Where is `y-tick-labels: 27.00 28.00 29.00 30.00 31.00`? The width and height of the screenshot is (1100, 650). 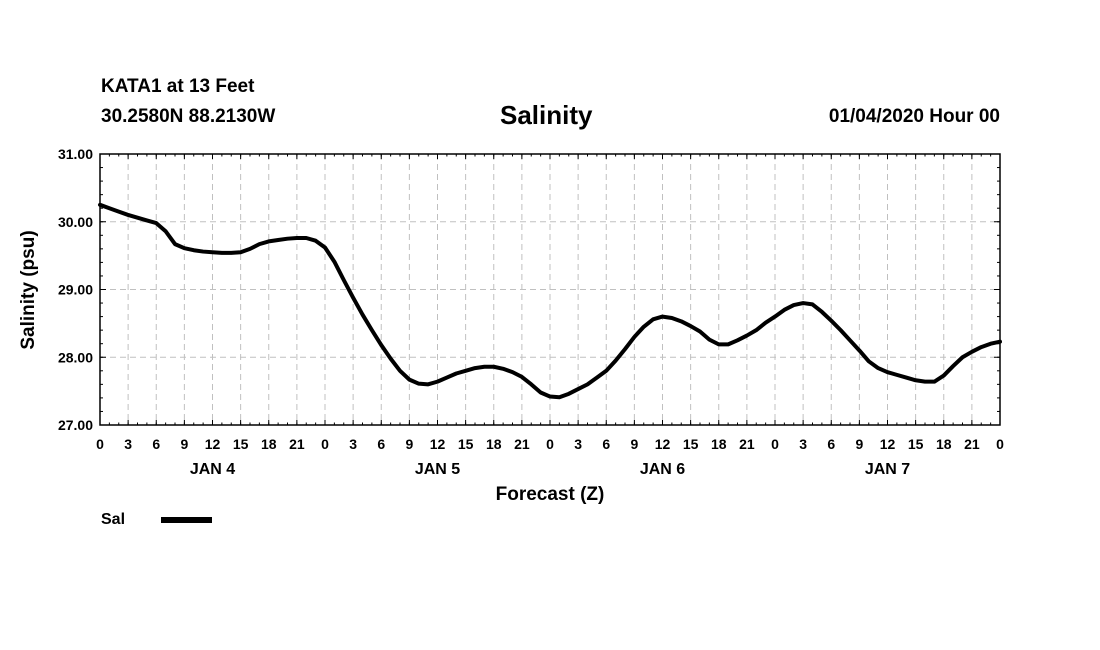 y-tick-labels: 27.00 28.00 29.00 30.00 31.00 is located at coordinates (75, 289).